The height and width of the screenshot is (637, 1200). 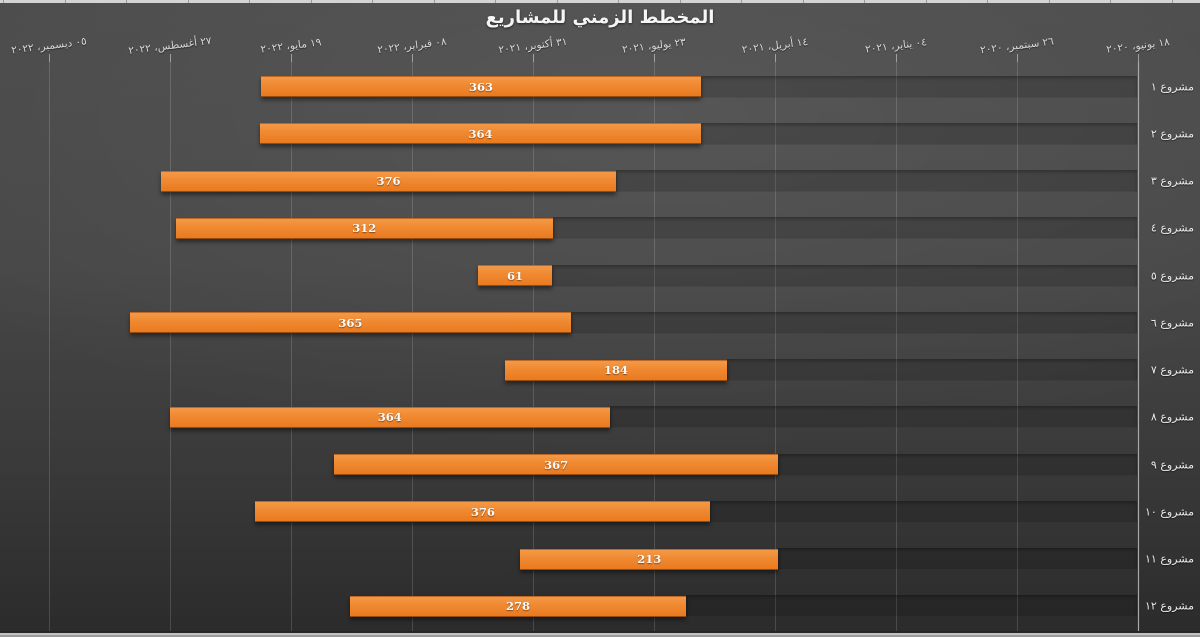 I want to click on bottom-edge-dark, so click(x=600, y=632).